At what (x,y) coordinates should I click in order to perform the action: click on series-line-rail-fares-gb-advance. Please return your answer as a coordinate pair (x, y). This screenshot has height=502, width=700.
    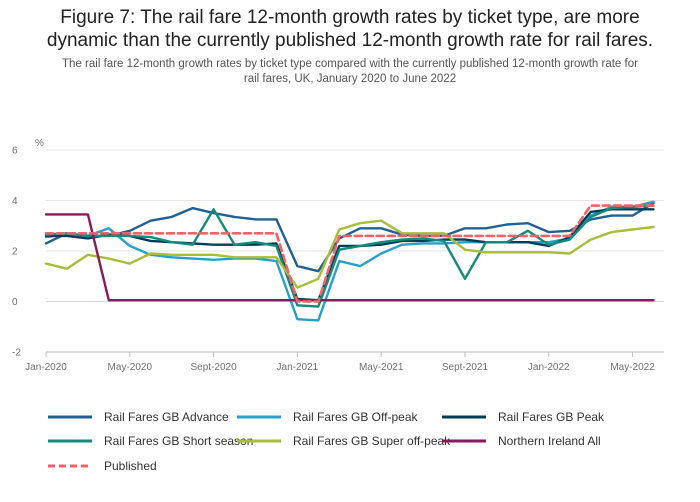
    Looking at the image, I should click on (349, 237).